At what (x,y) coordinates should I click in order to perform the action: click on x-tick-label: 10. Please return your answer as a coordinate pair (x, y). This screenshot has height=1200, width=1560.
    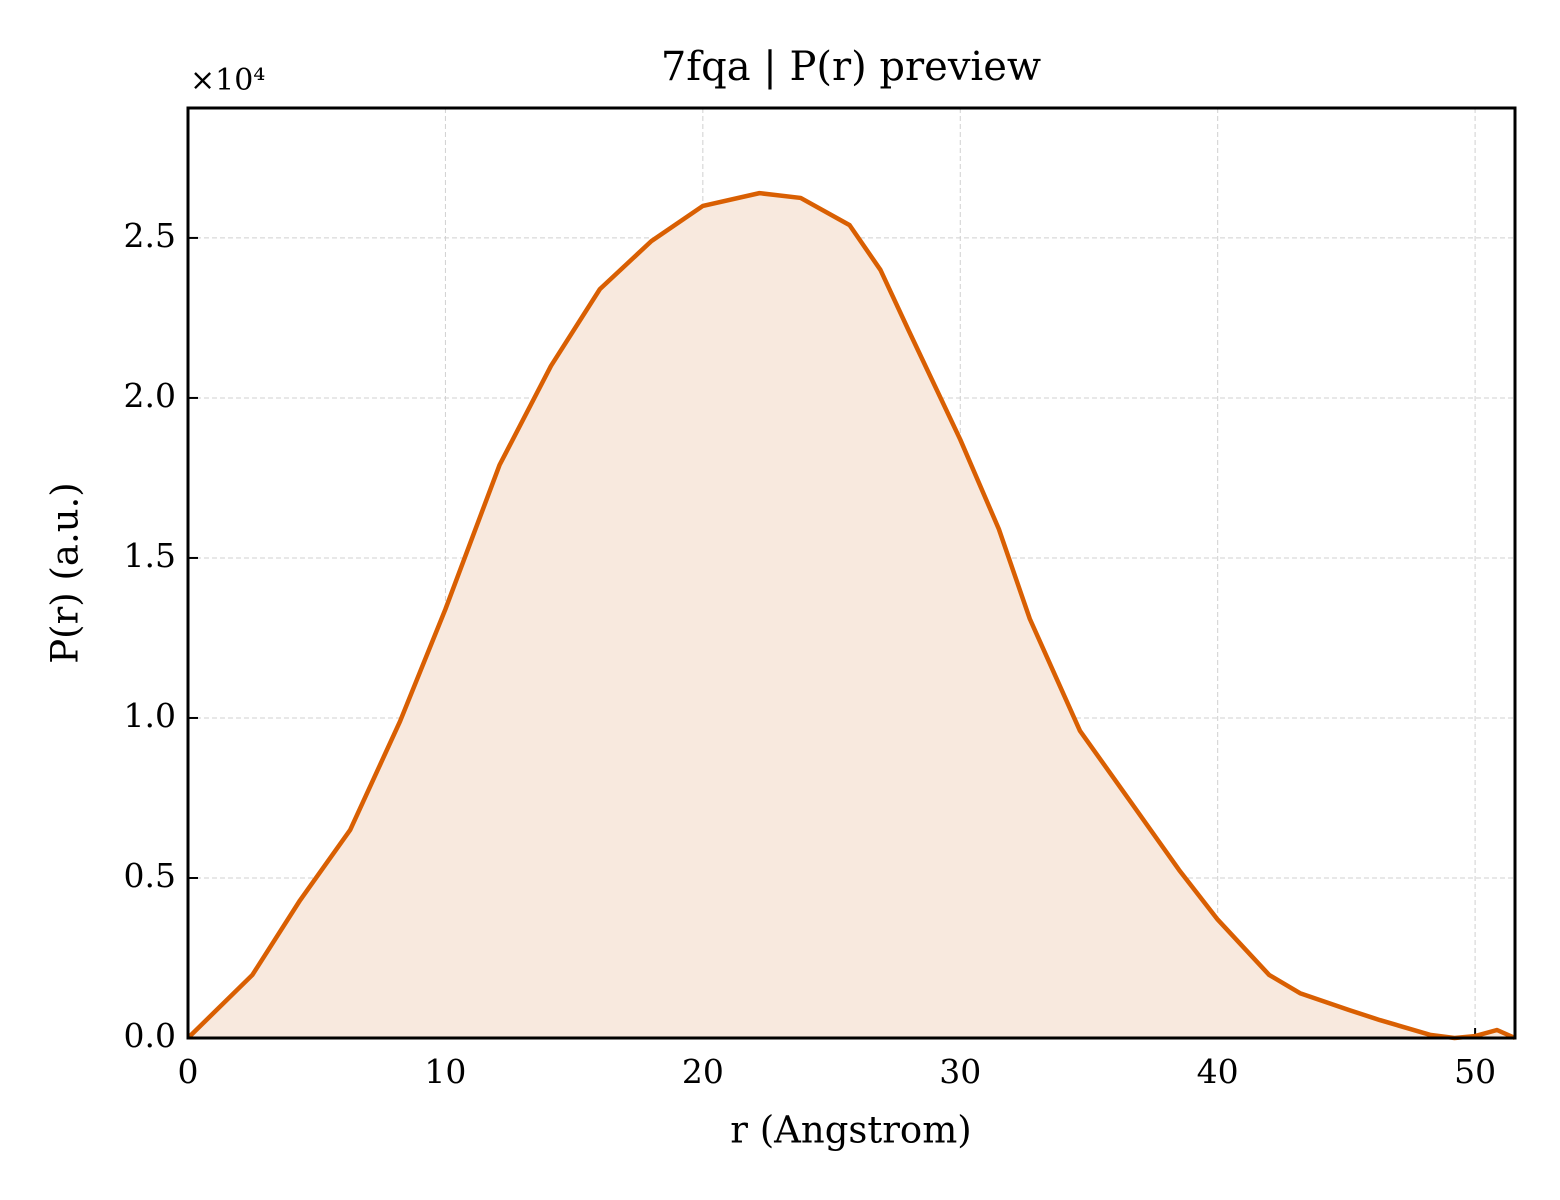
    Looking at the image, I should click on (445, 1071).